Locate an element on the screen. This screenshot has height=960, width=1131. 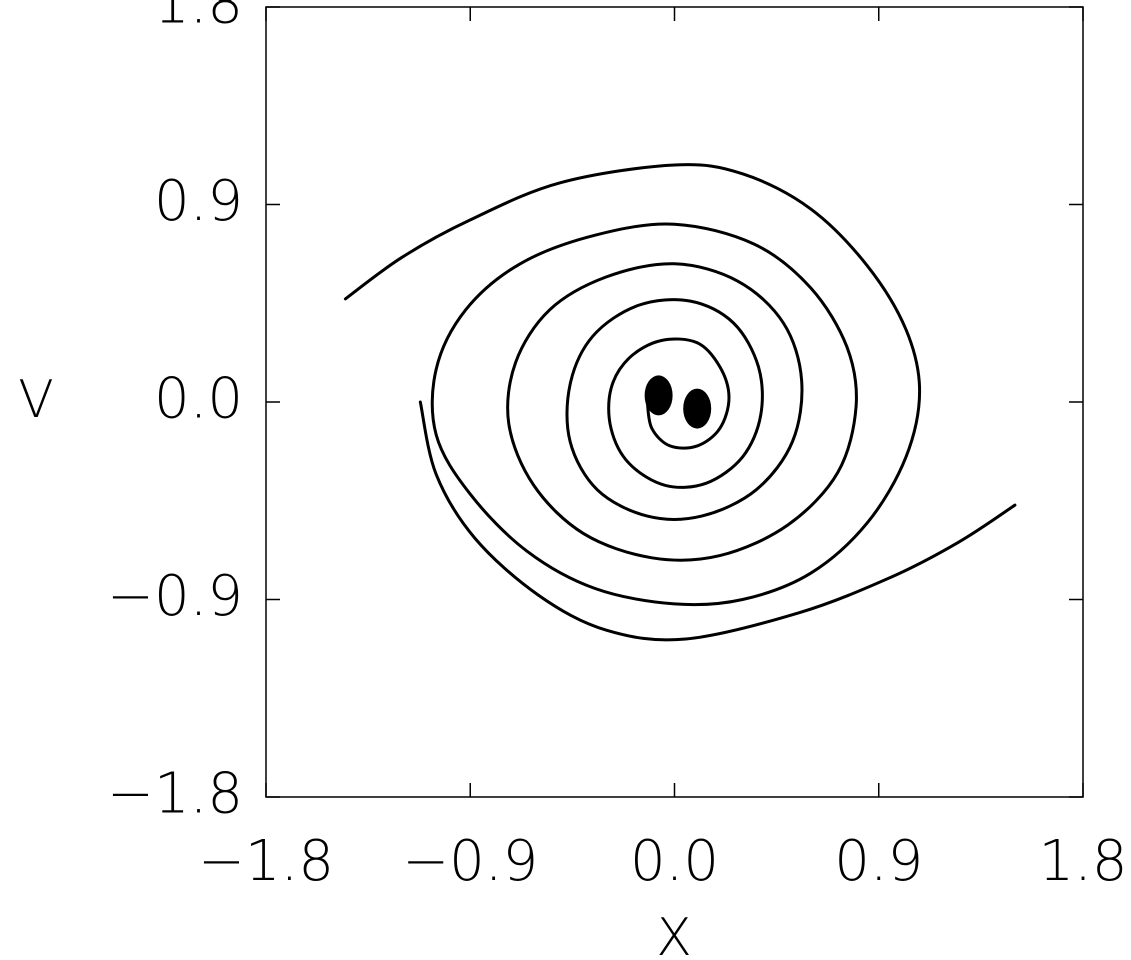
y-tick-labels: −1.8 −0.9 0.0 0.9 1.8 is located at coordinates (175, 413).